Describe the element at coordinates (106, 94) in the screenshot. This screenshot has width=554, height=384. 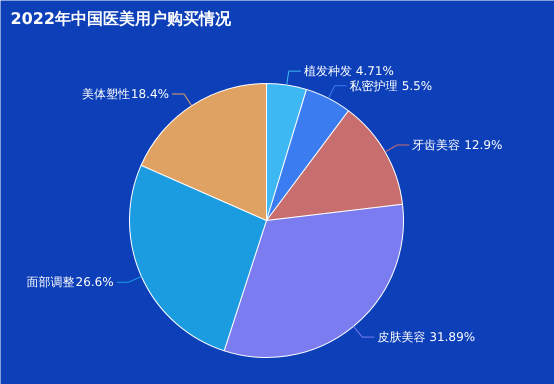
I see `slice-label: 美体塑性` at that location.